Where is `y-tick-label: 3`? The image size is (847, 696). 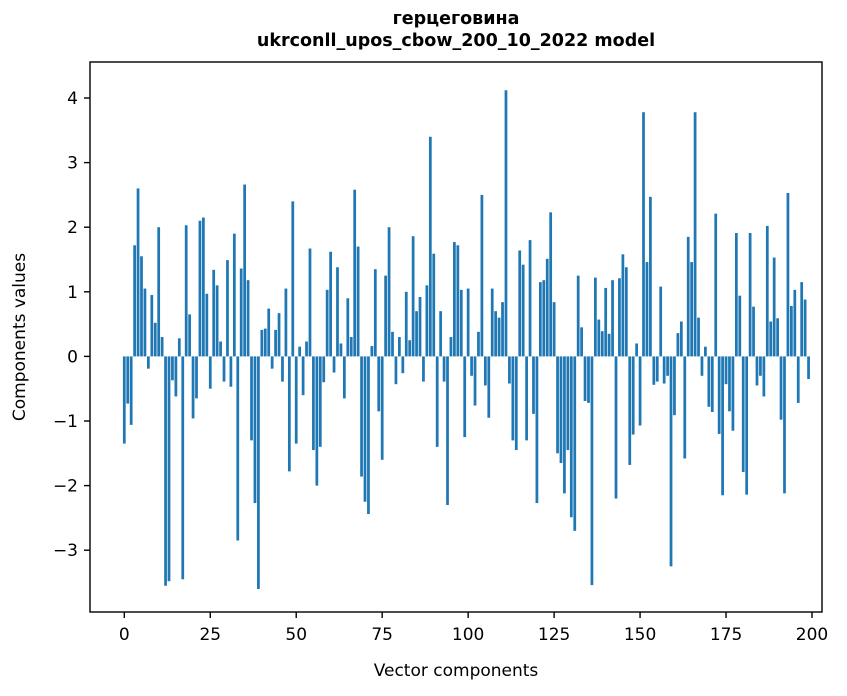 y-tick-label: 3 is located at coordinates (72, 164).